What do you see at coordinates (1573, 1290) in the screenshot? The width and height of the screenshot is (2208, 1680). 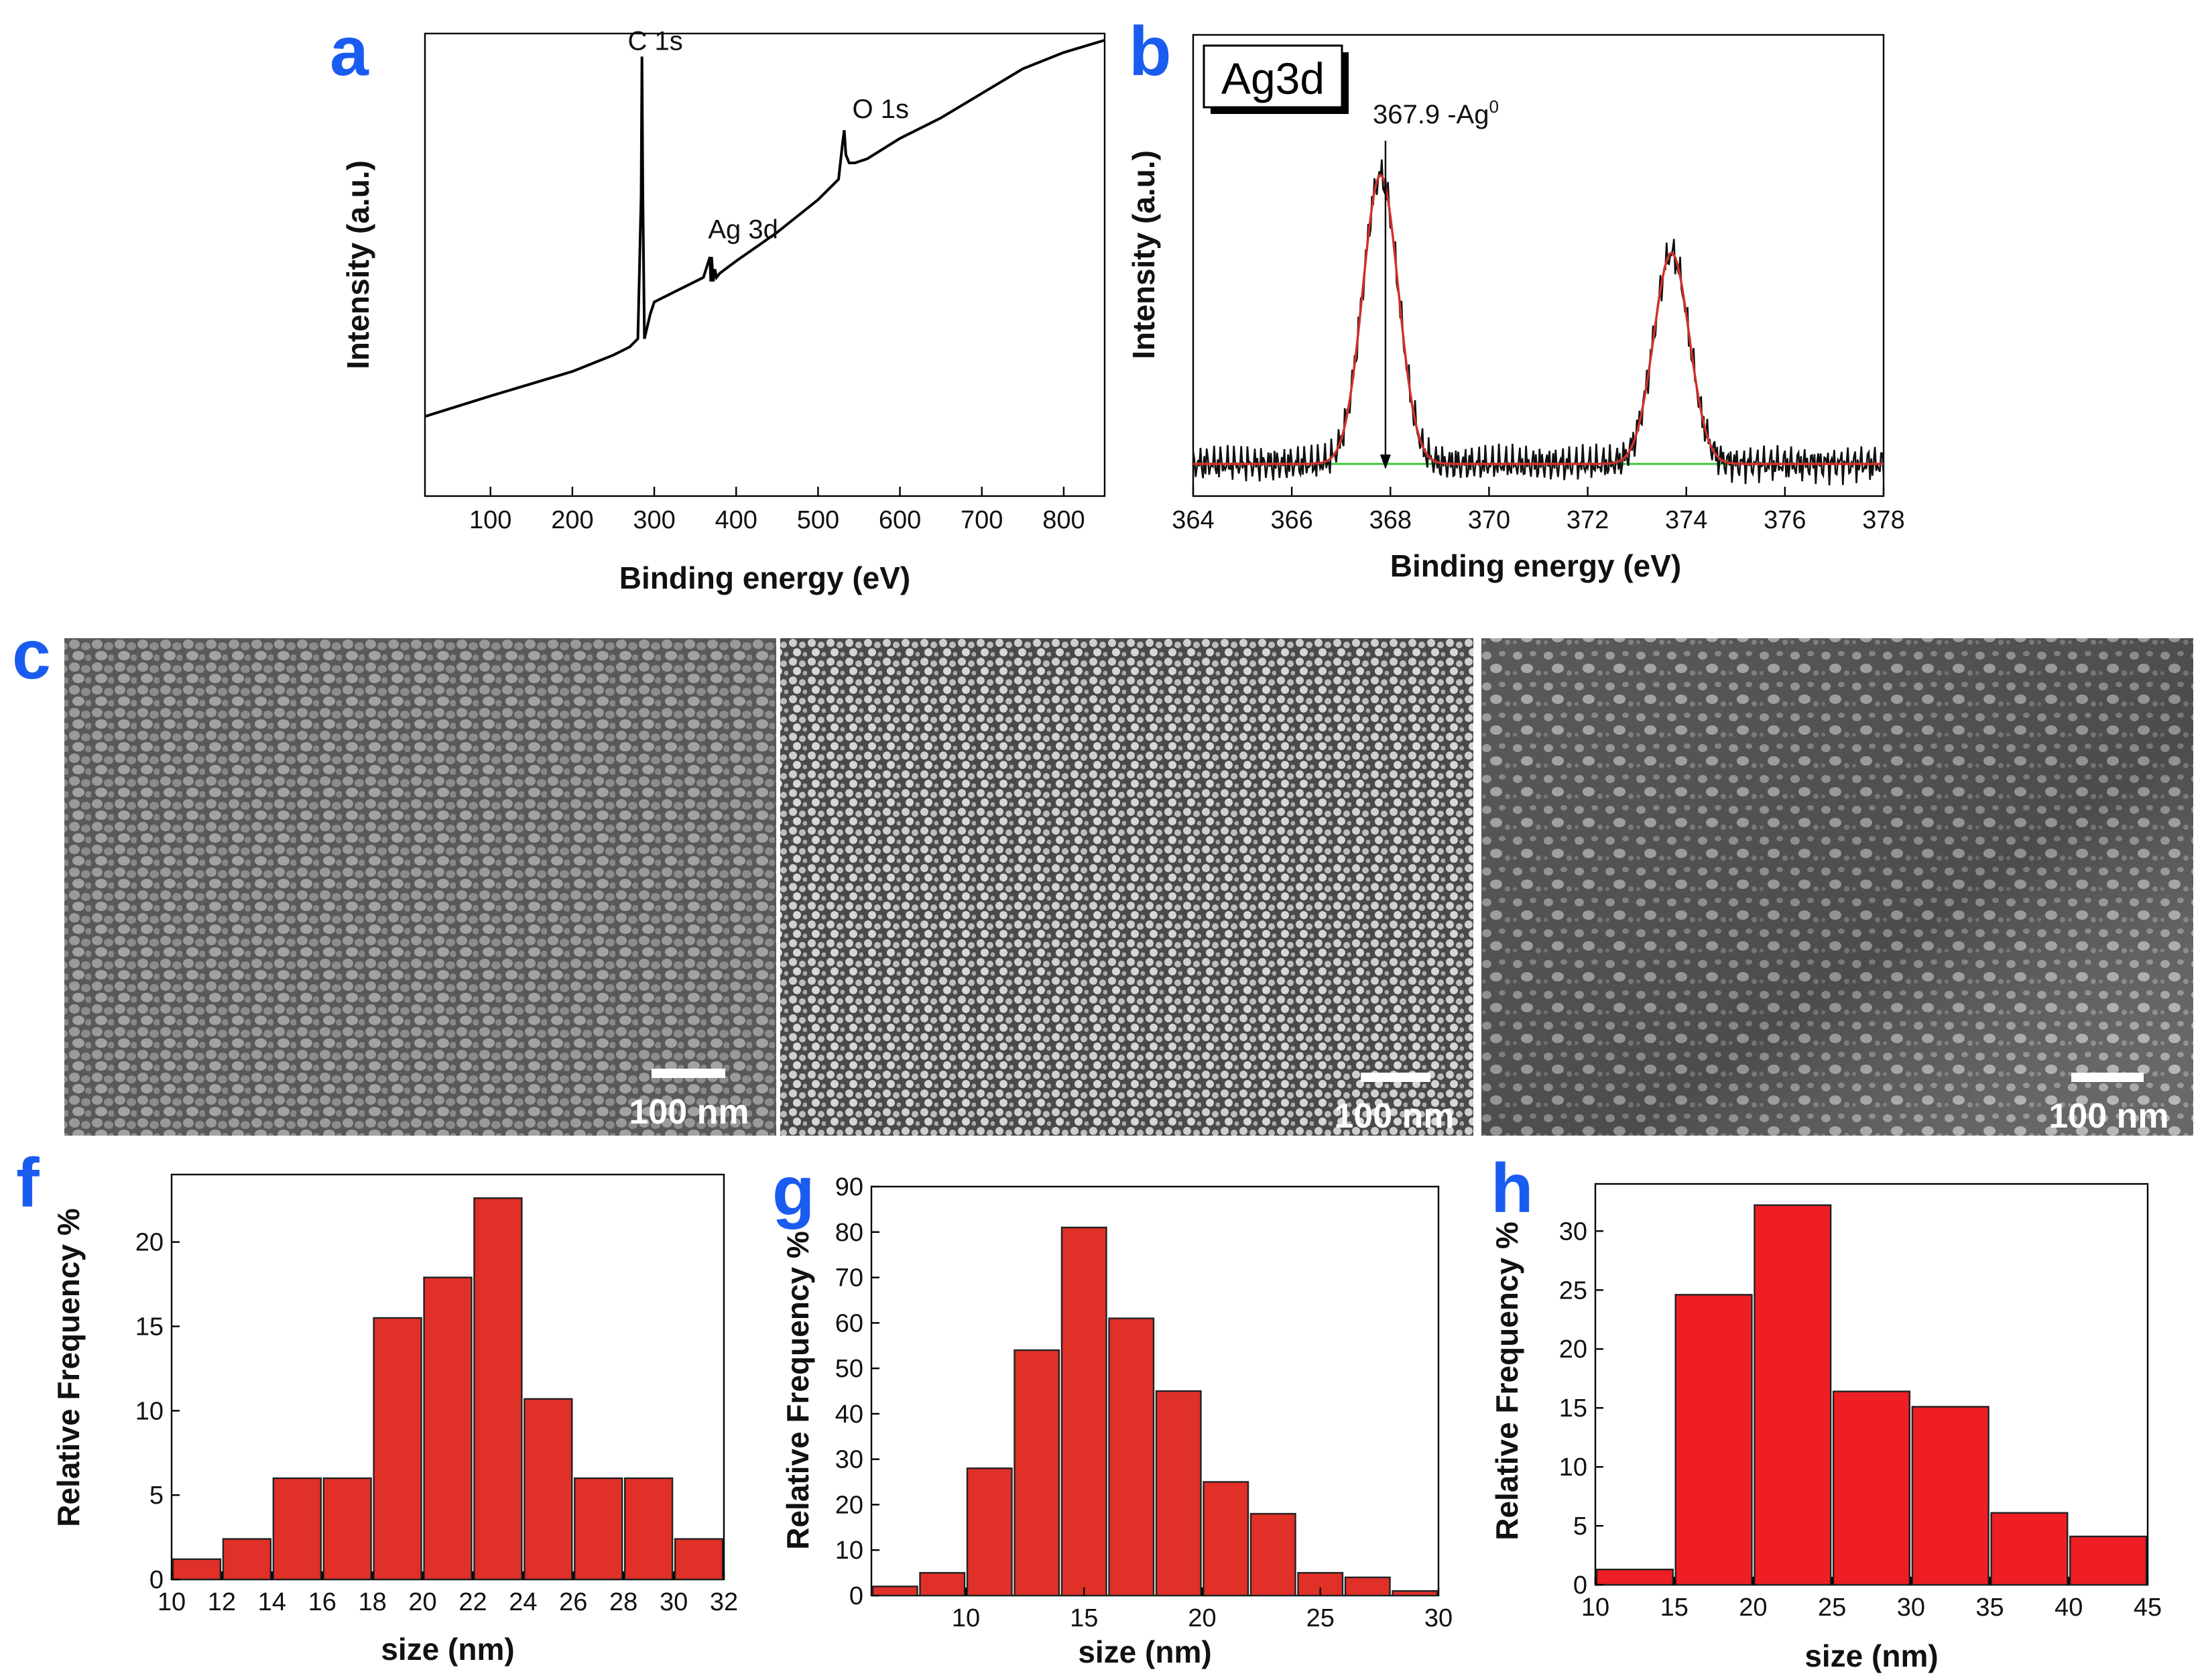 I see `y-tick-label-h: 25` at bounding box center [1573, 1290].